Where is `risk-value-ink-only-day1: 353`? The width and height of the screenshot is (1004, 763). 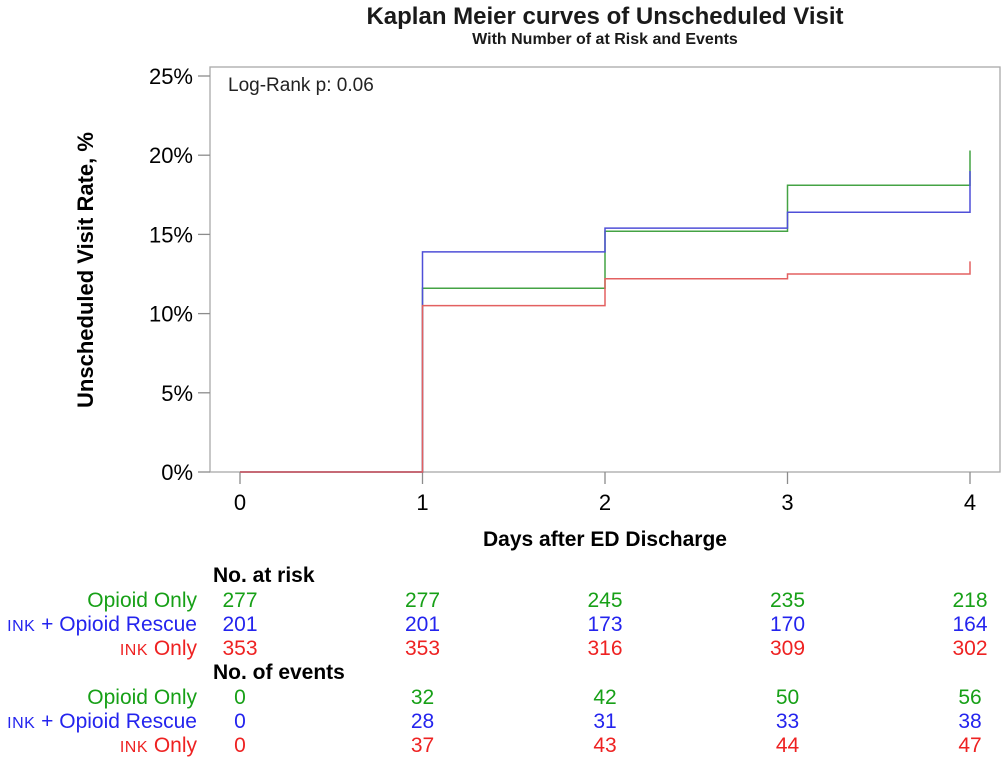 risk-value-ink-only-day1: 353 is located at coordinates (422, 648).